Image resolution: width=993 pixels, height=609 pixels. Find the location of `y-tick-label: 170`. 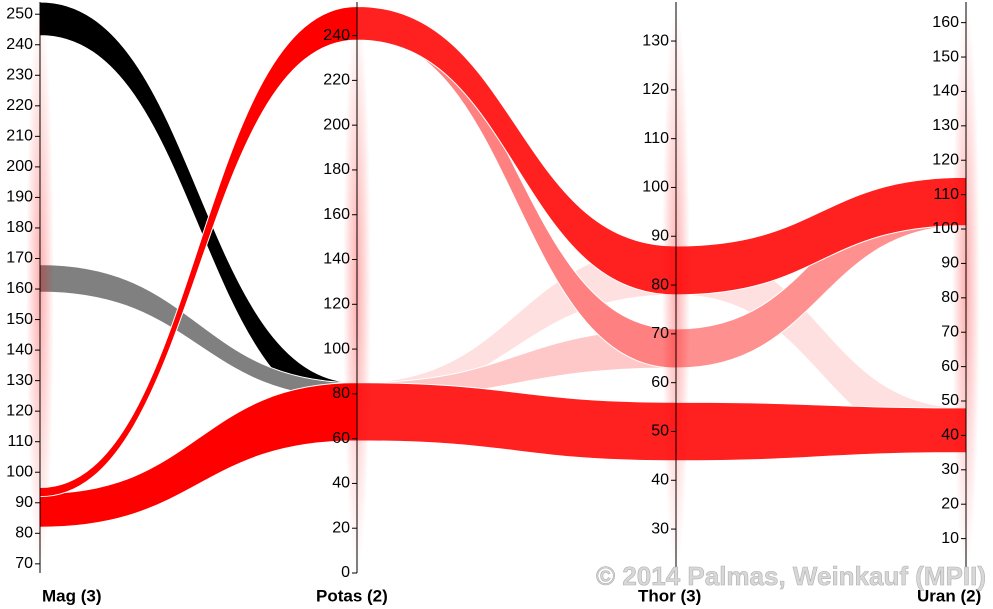

y-tick-label: 170 is located at coordinates (19, 258).